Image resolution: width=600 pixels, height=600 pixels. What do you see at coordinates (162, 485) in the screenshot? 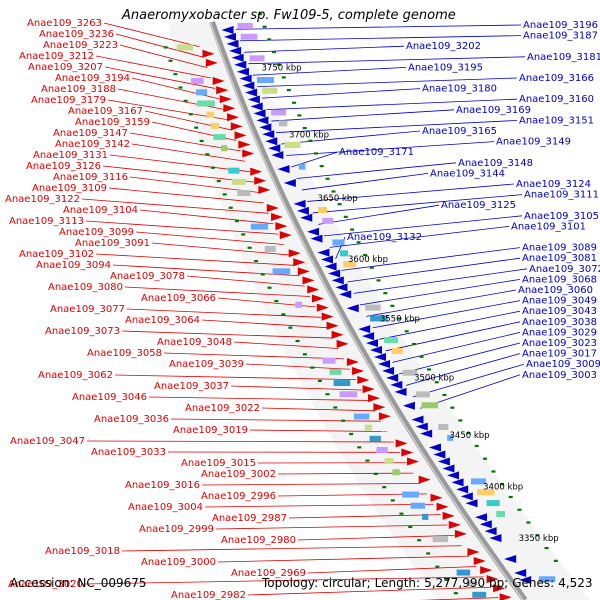
I see `forward-gene-label: Anae109_3016` at bounding box center [162, 485].